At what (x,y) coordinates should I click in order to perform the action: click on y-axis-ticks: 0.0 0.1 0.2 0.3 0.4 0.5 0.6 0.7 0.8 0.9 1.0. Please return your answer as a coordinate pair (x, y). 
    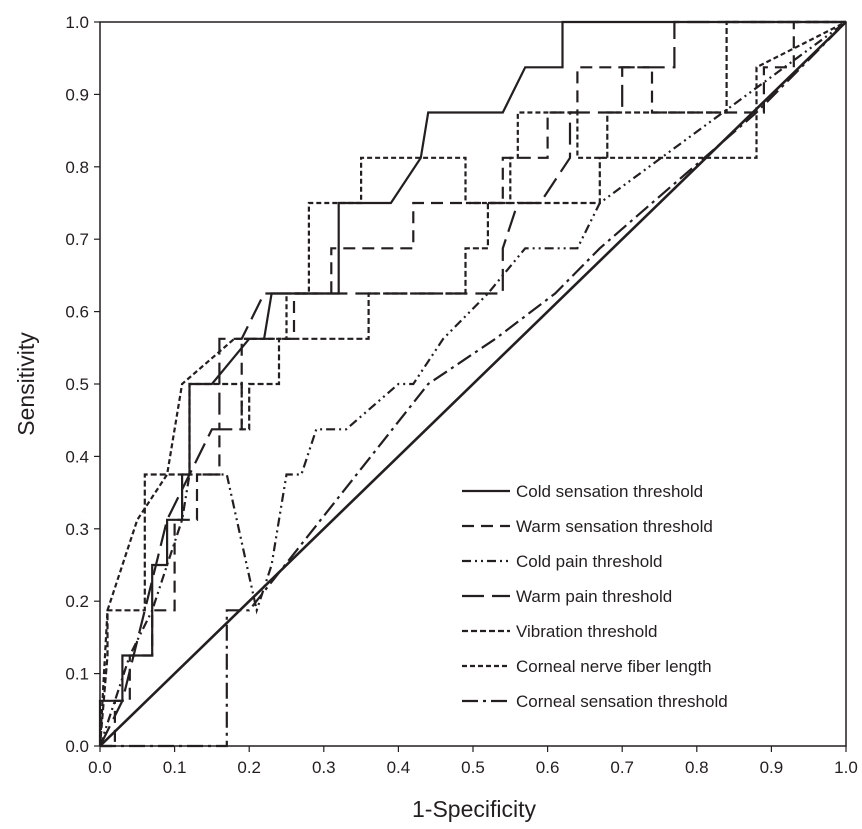
    Looking at the image, I should click on (82, 384).